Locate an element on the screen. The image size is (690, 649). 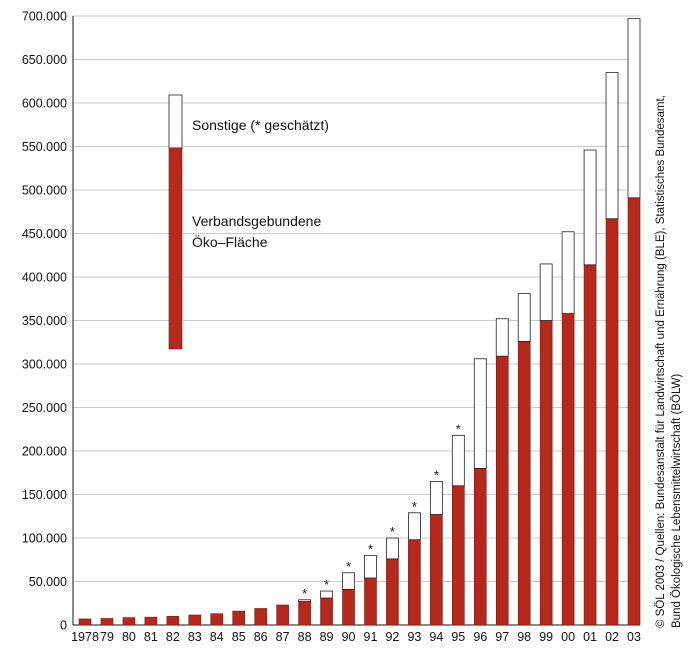
x-tick-label: 94 is located at coordinates (436, 637).